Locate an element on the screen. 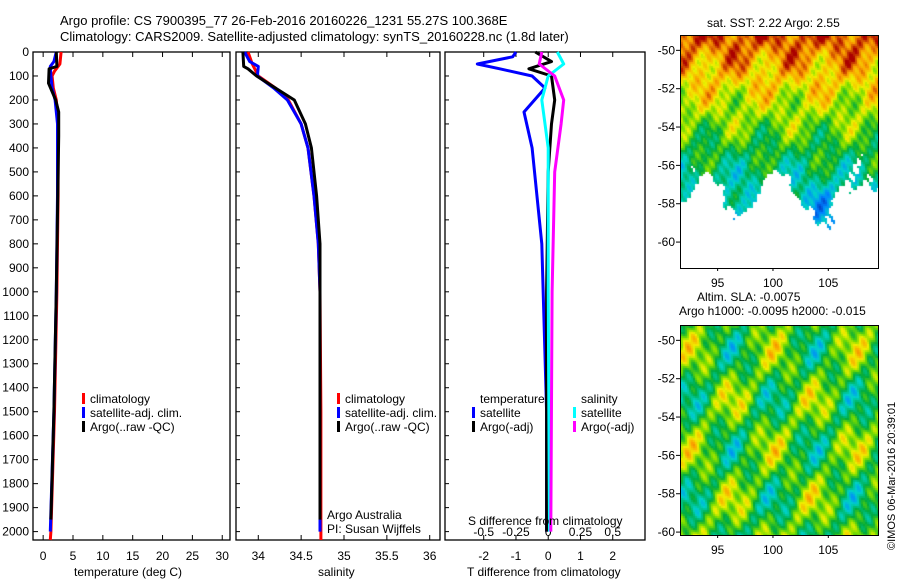 The height and width of the screenshot is (580, 900). diff-temperature-legend: temperature satellite Argo(-adj) is located at coordinates (508, 413).